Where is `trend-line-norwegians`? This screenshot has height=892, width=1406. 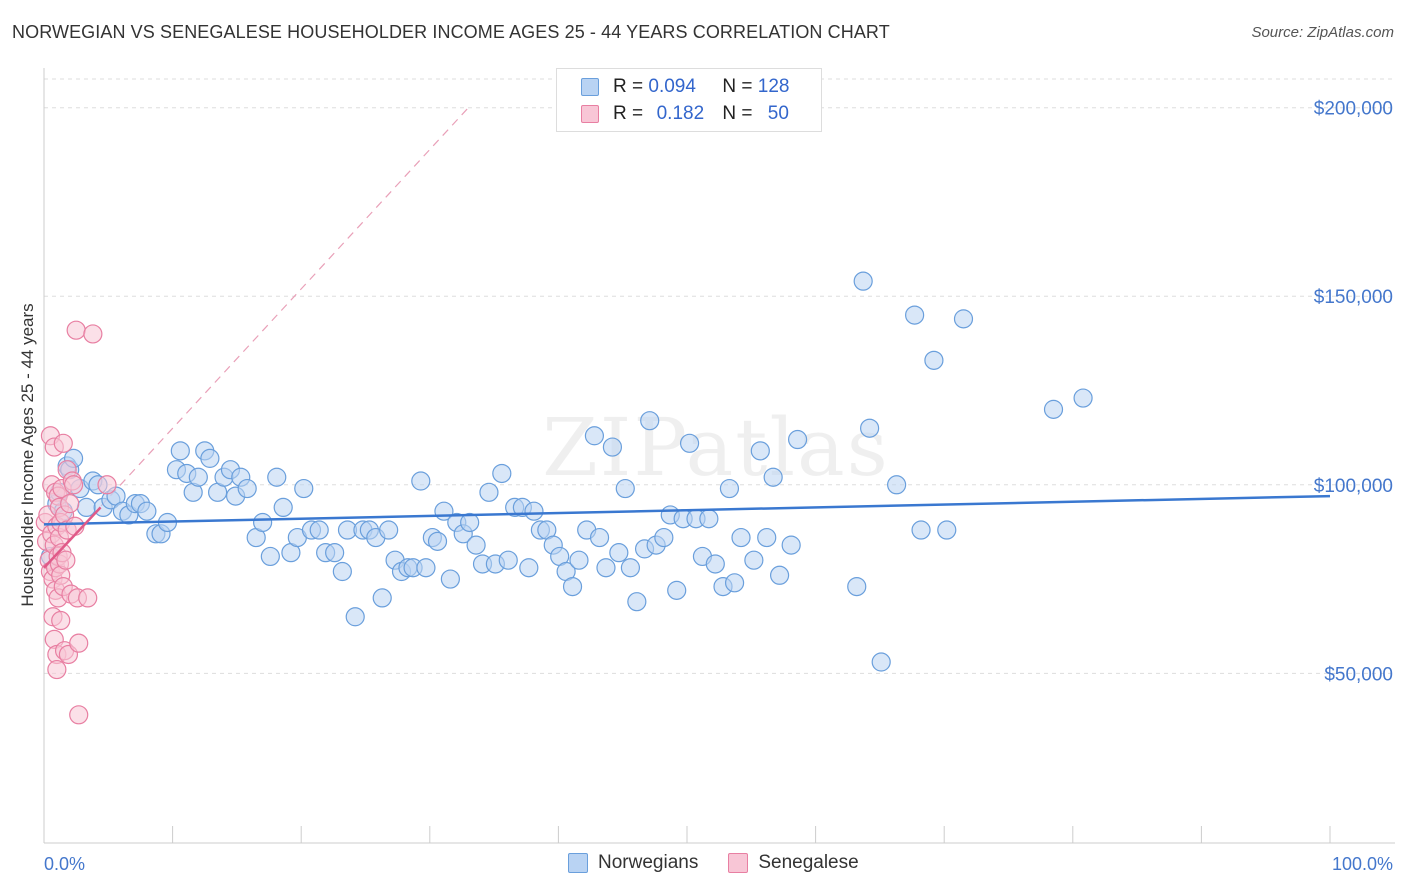
trend-line-norwegians is located at coordinates (687, 510).